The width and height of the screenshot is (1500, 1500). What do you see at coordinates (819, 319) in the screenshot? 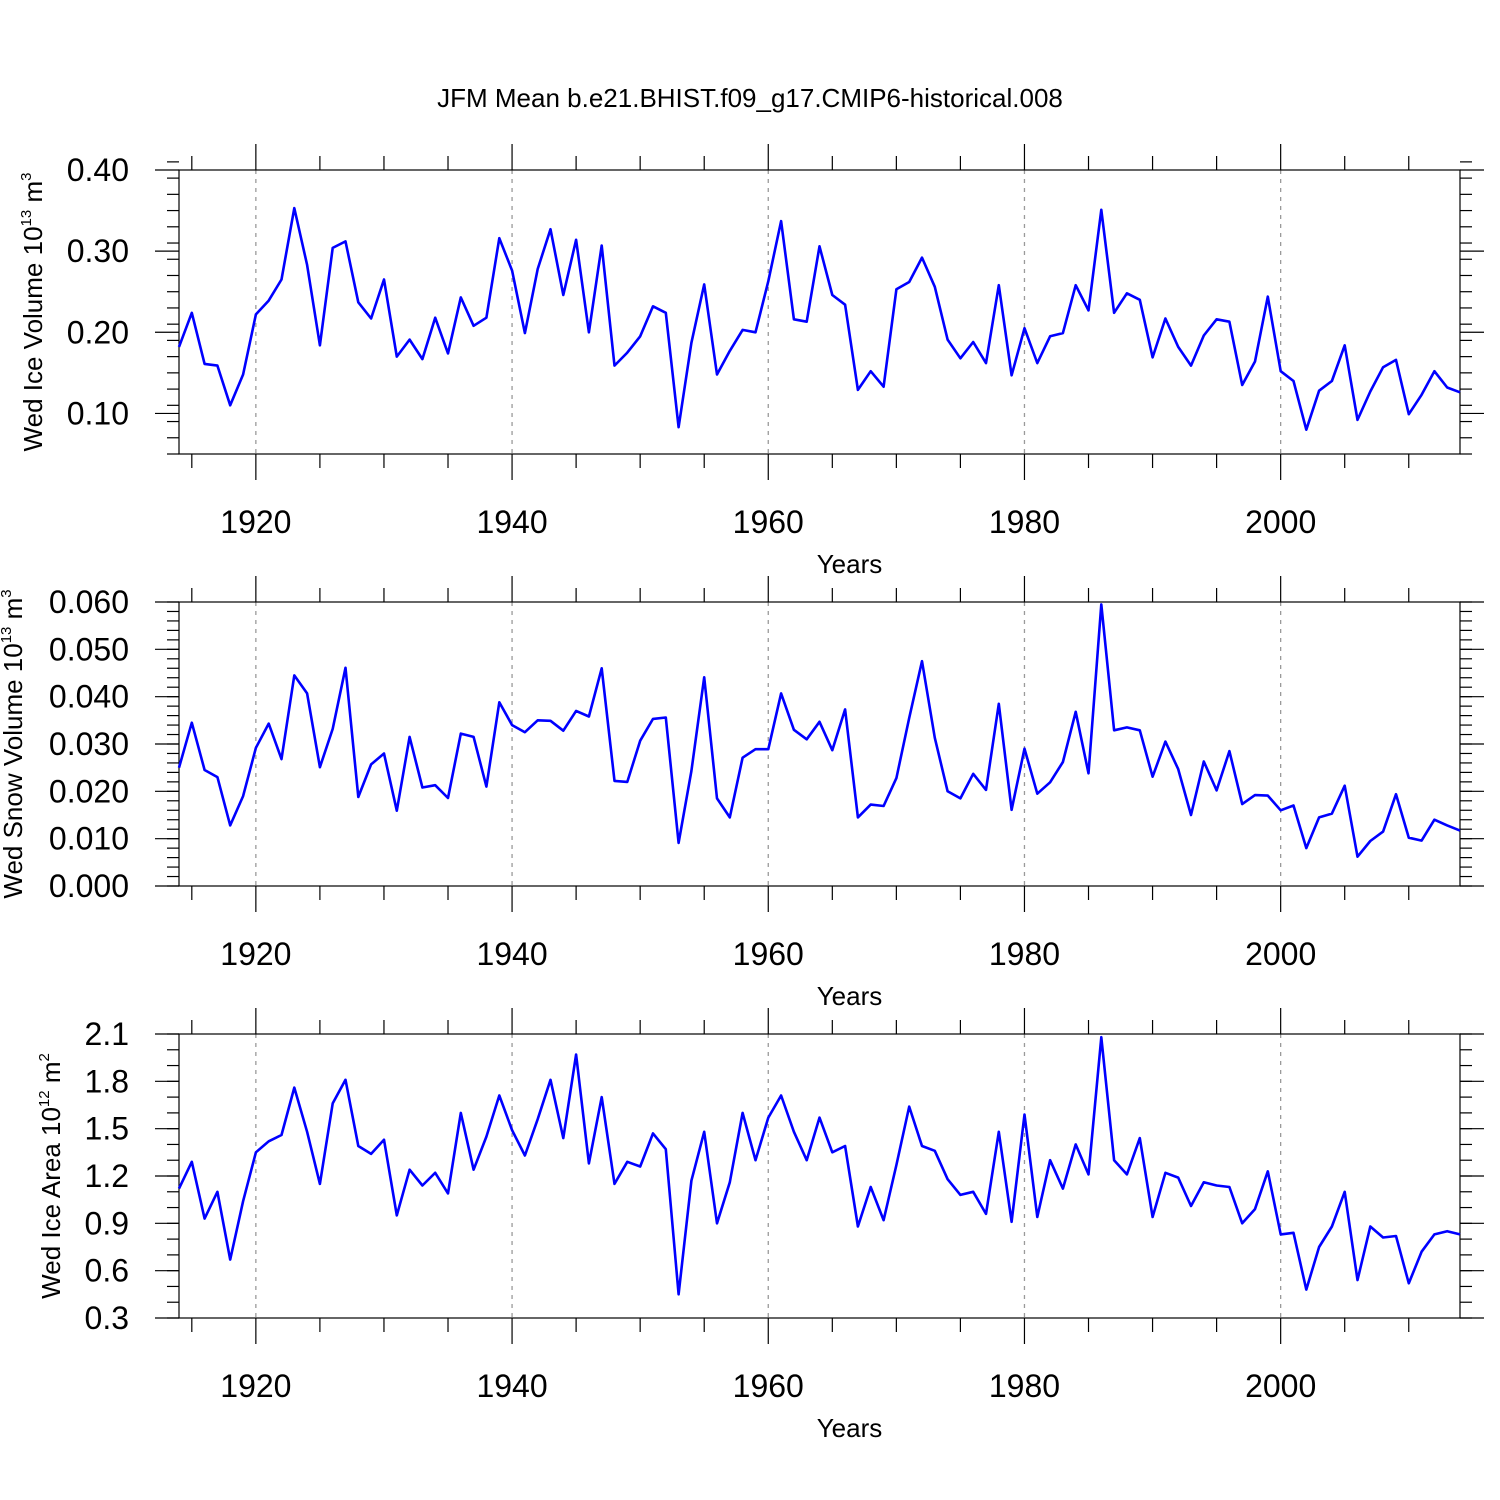
I see `series-line-top` at bounding box center [819, 319].